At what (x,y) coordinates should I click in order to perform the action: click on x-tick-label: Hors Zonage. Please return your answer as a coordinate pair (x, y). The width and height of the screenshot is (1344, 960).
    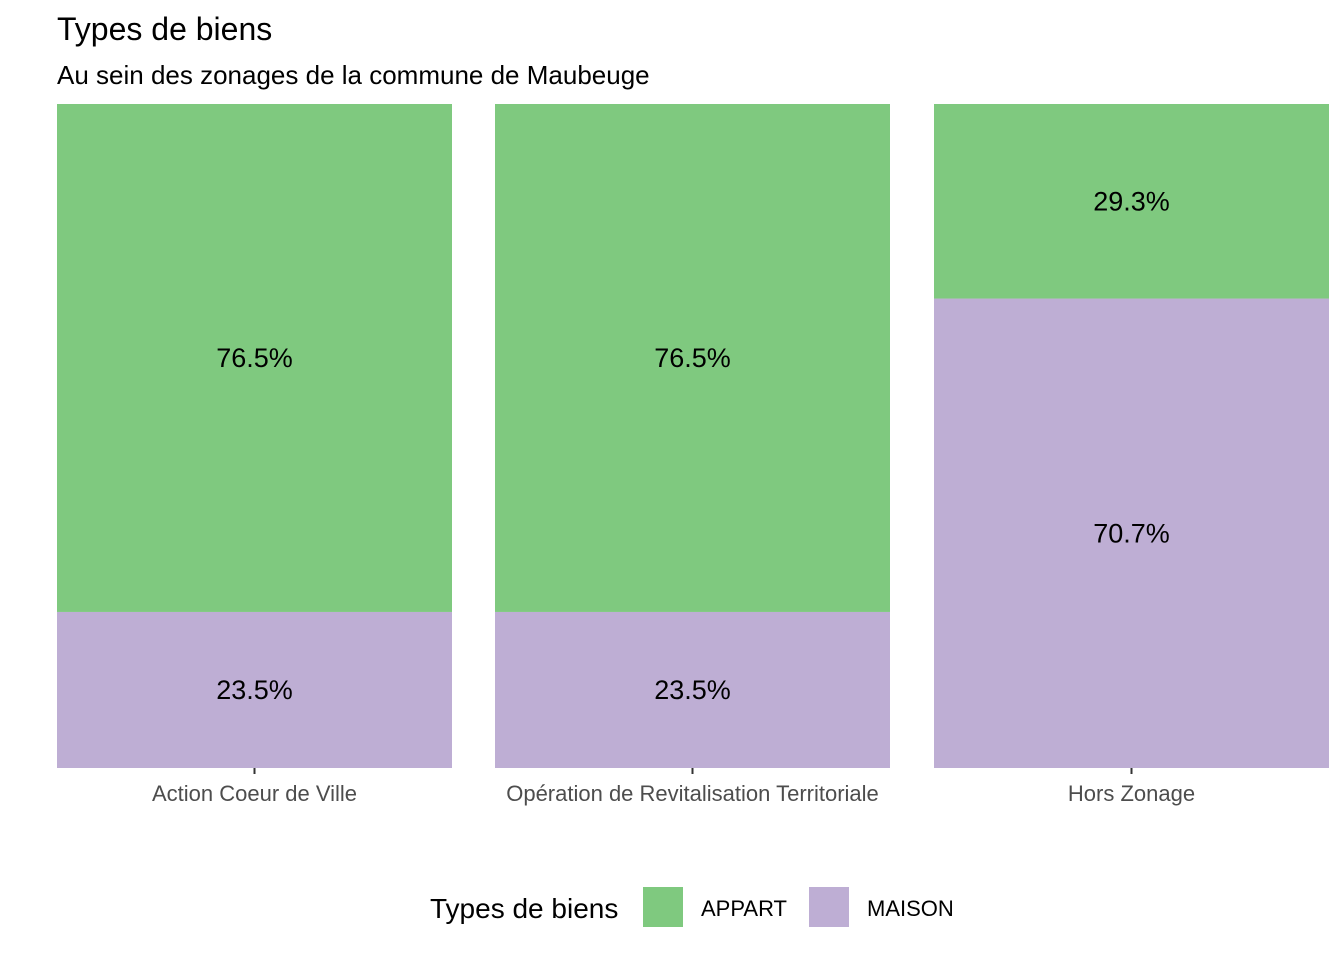
    Looking at the image, I should click on (1131, 793).